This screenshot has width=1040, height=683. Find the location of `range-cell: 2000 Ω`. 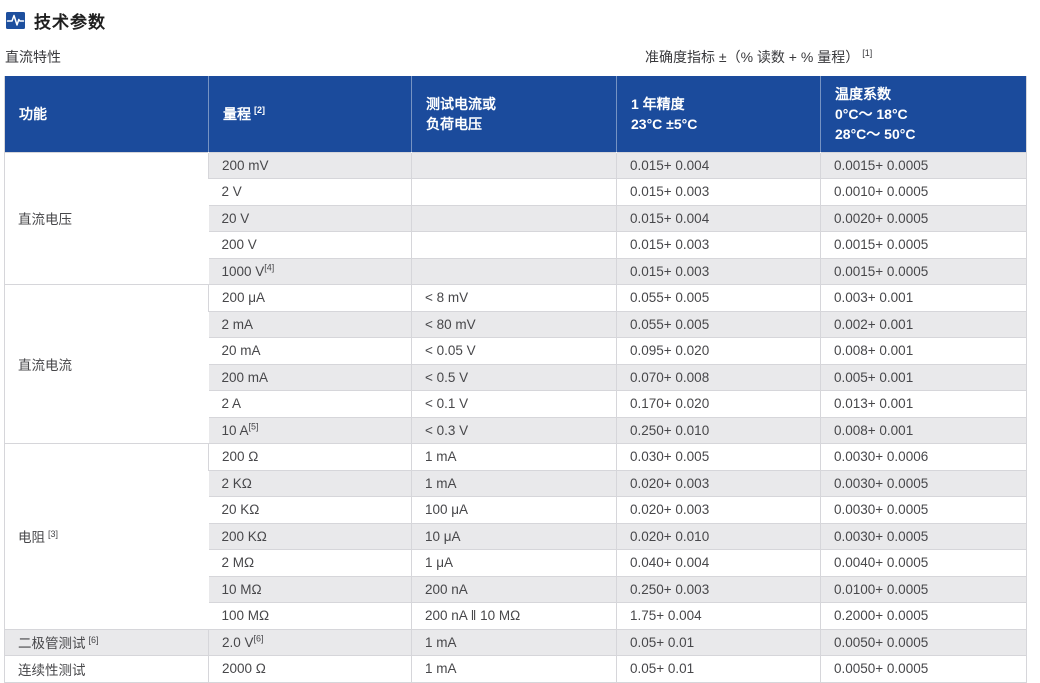

range-cell: 2000 Ω is located at coordinates (310, 668).